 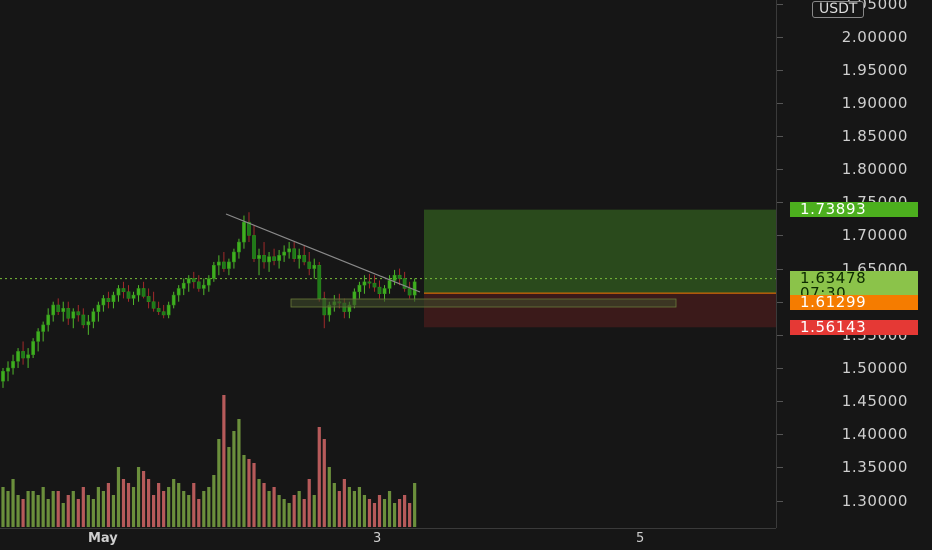 I want to click on current-price-badge: 1.63478 07:30, so click(x=854, y=286).